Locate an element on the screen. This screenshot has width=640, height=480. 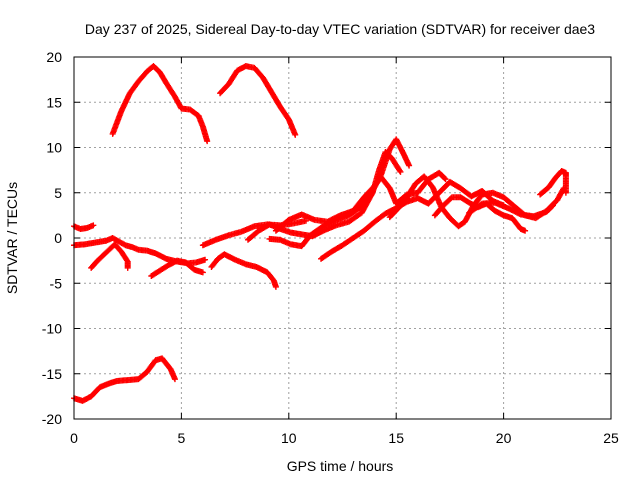
x-tick-label: 5 is located at coordinates (182, 438).